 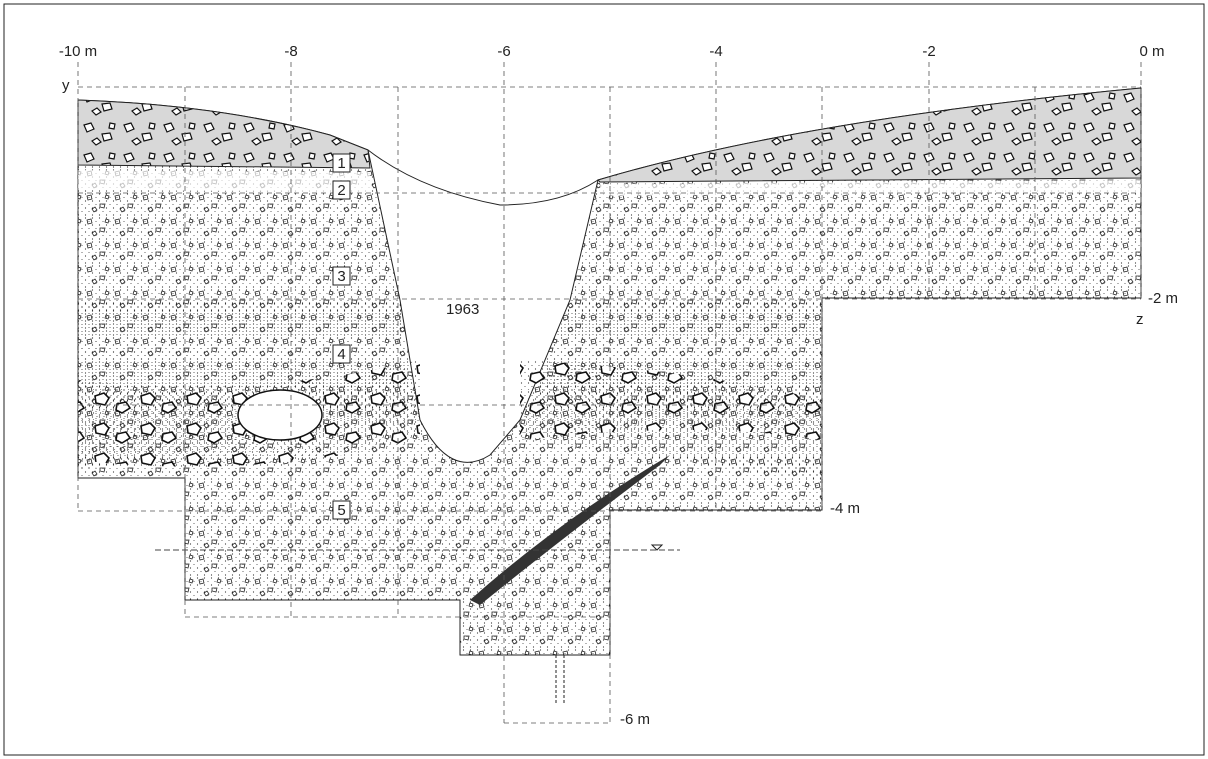 I want to click on x-label: 0 m, so click(x=1151, y=51).